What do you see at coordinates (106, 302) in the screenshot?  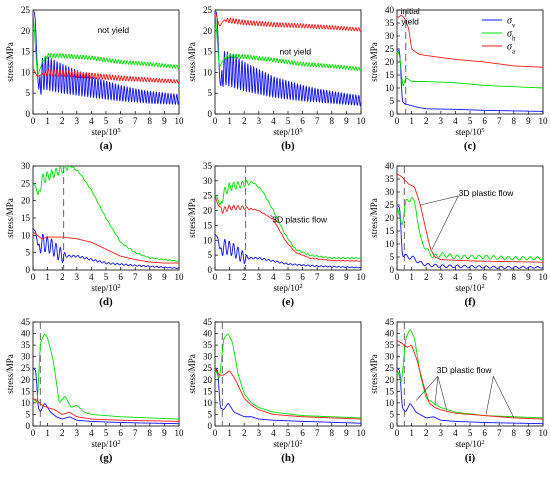 I see `panel-label: (d)` at bounding box center [106, 302].